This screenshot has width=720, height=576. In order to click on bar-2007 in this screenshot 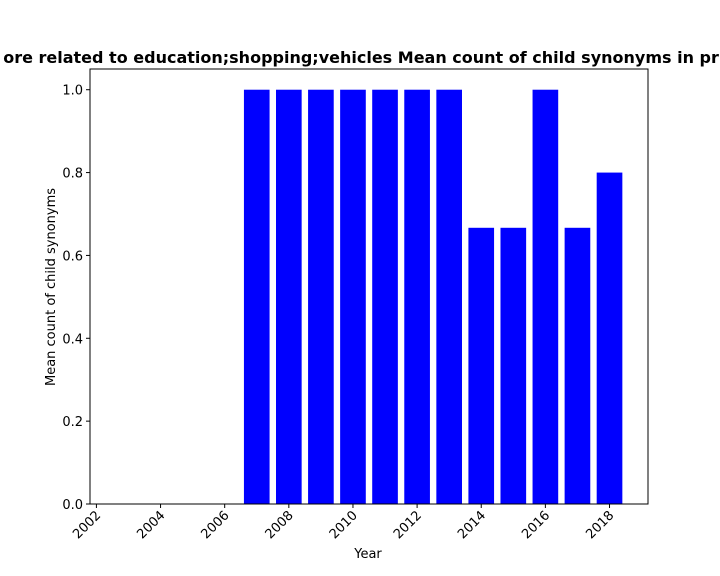, I will do `click(256, 296)`.